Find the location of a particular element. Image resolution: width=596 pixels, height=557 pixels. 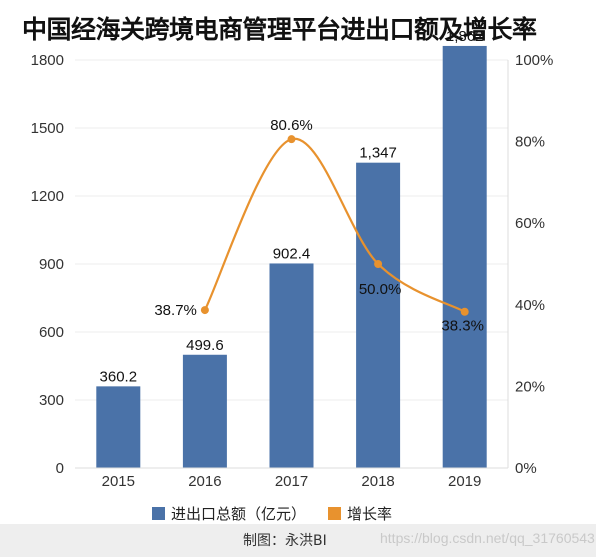

watermark: https://blog.csdn.net/qq_31760543 is located at coordinates (487, 538).